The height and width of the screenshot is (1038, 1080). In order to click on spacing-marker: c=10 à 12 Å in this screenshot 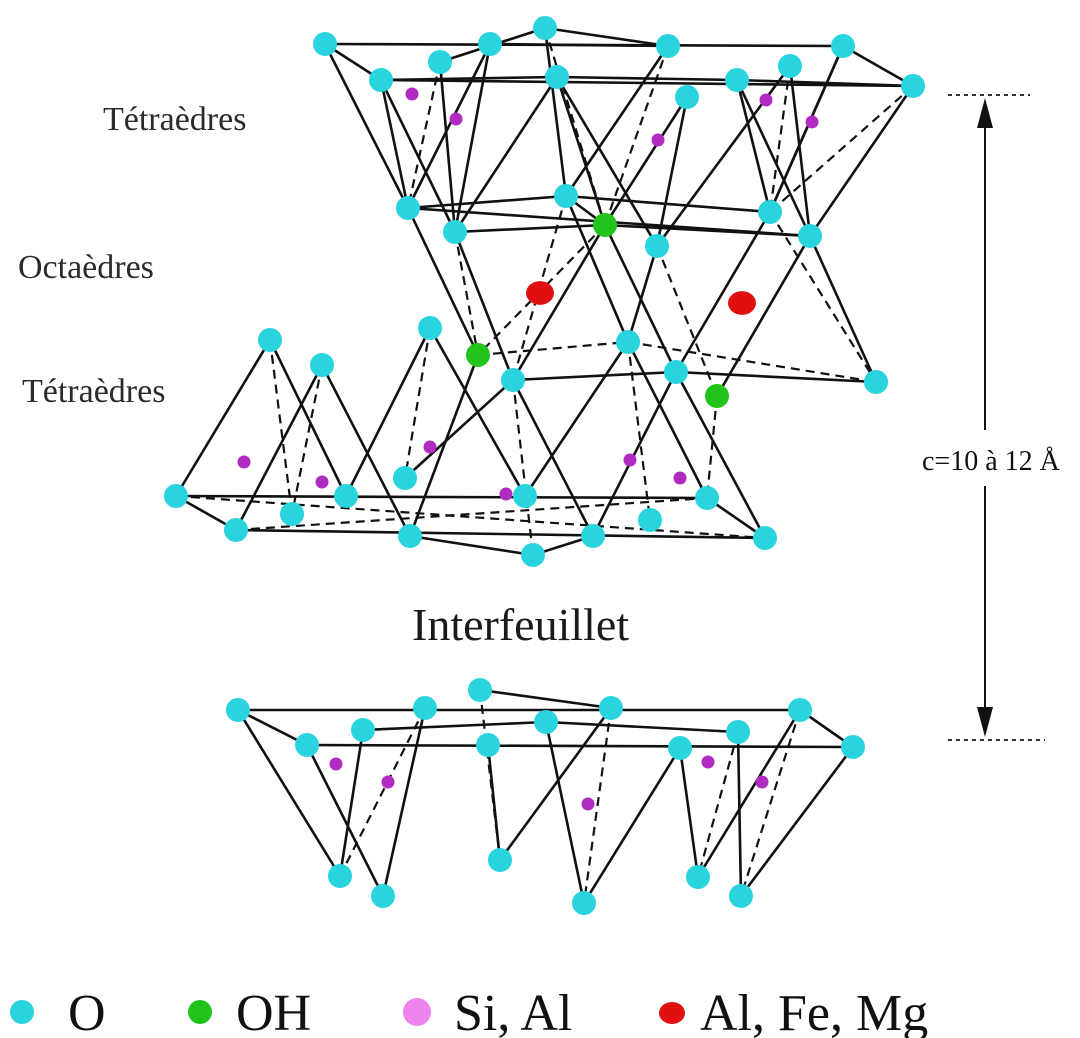, I will do `click(991, 417)`.